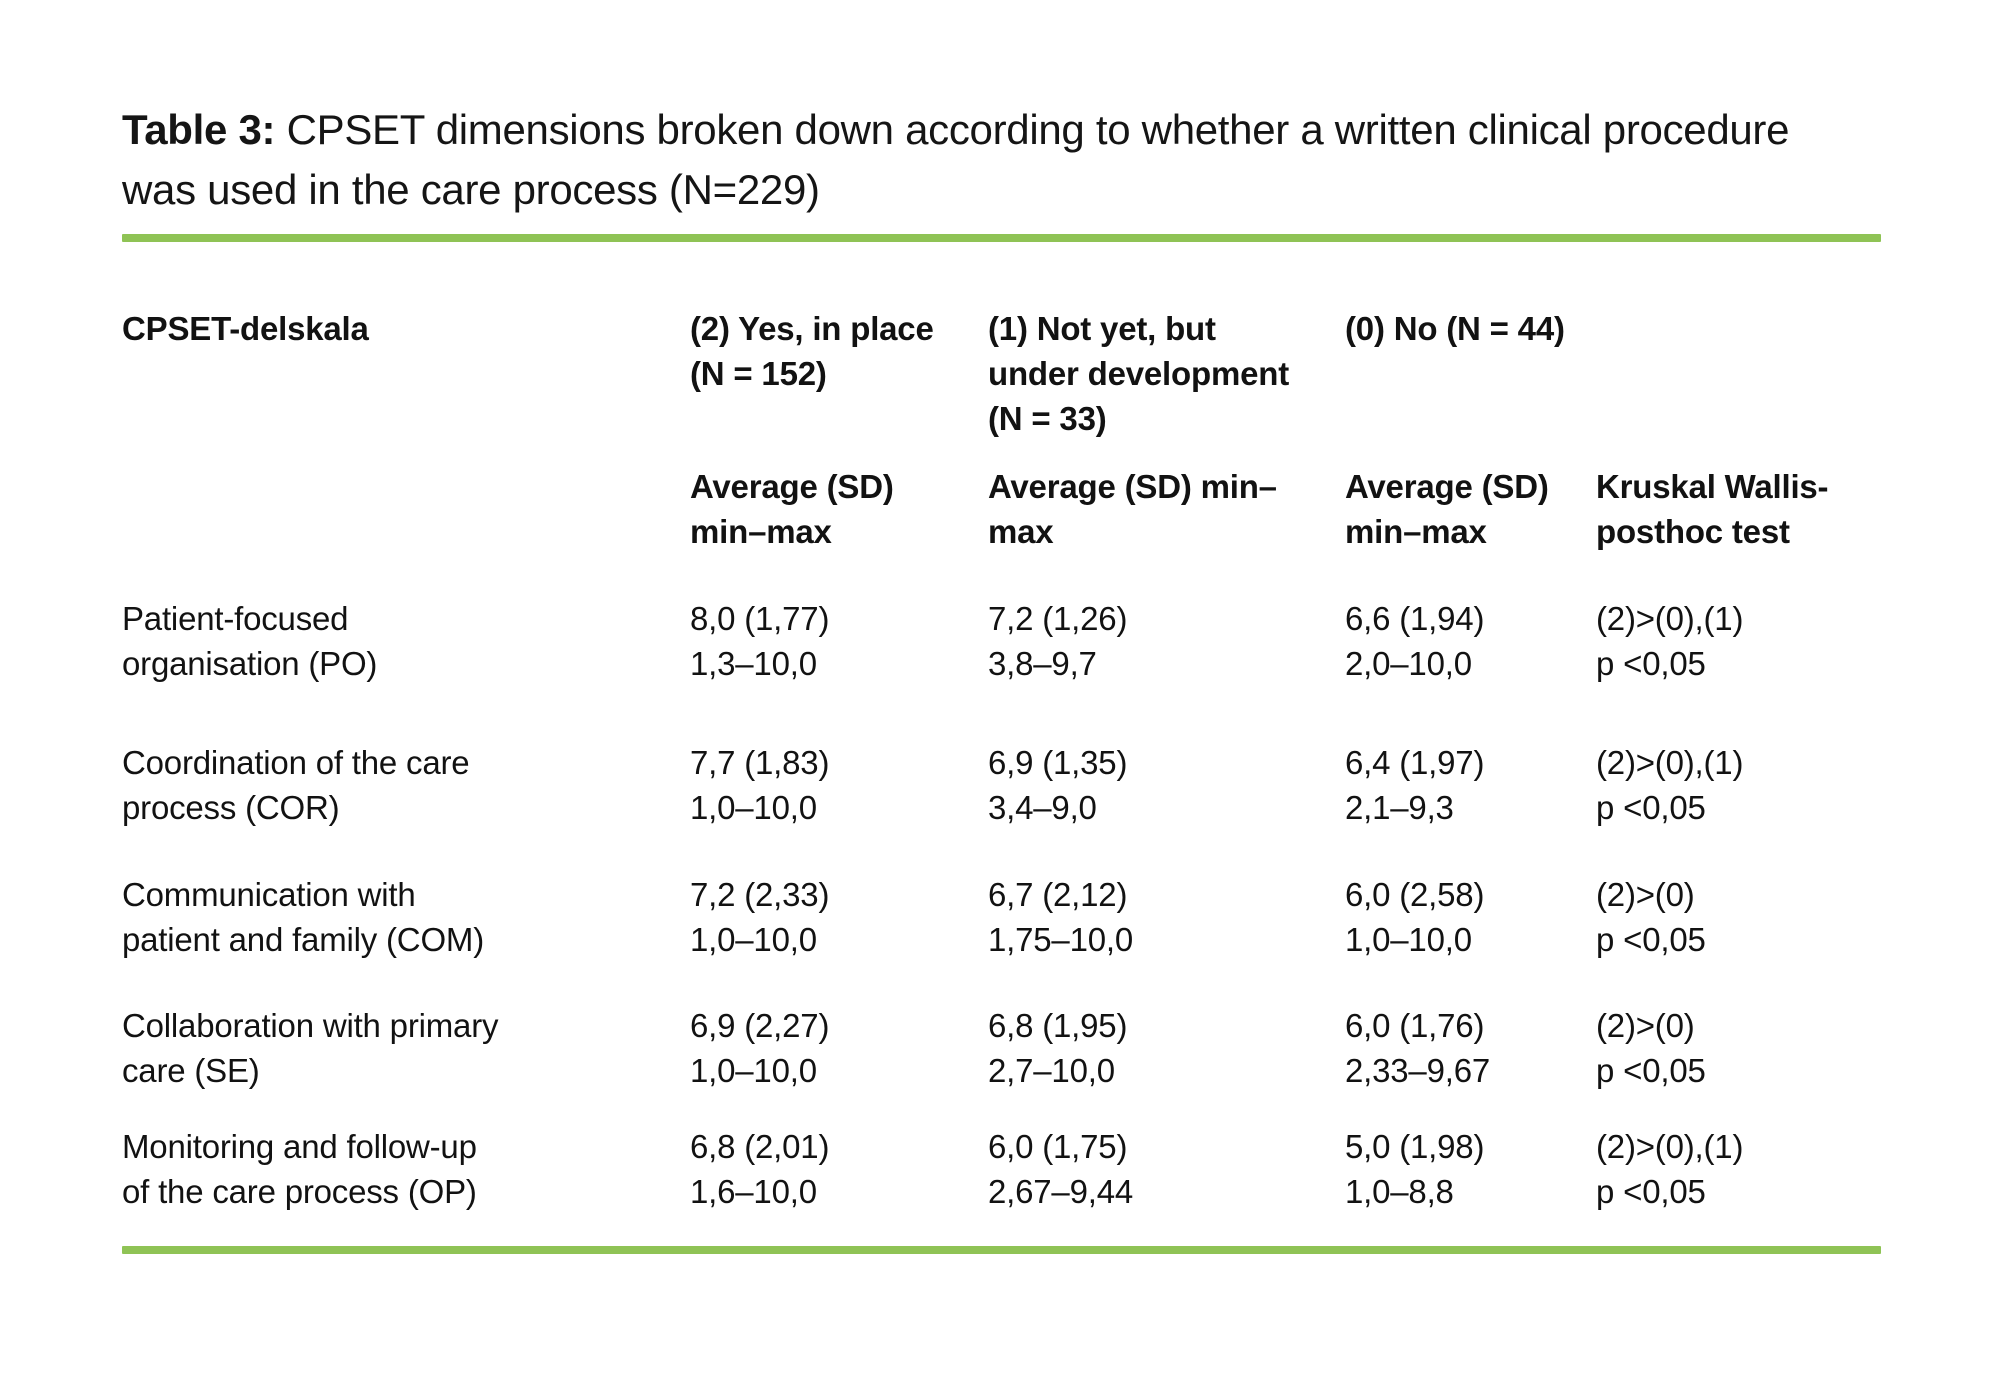  I want to click on cell-yes-in-place: 7,7 (1,83) 1,0–10,0, so click(760, 785).